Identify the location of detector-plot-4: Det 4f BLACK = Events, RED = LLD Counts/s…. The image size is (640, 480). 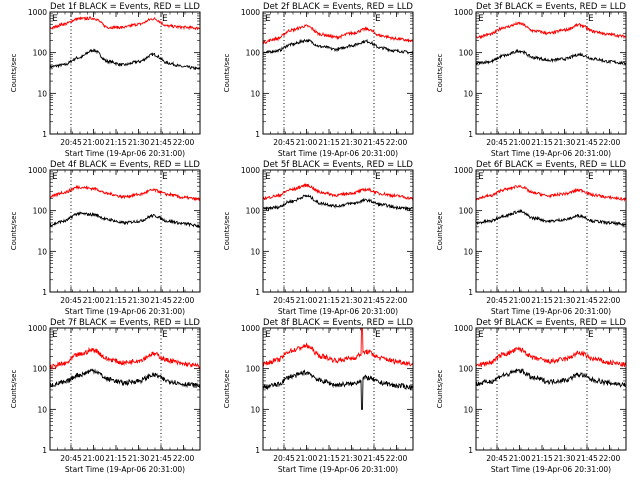
(105, 238).